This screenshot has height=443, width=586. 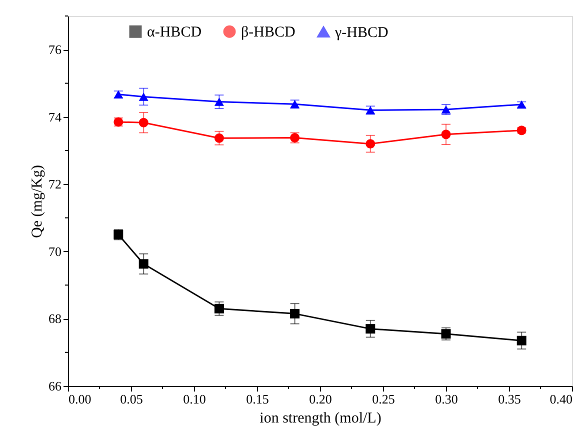 I want to click on x-tick-label: 0.20, so click(x=320, y=399).